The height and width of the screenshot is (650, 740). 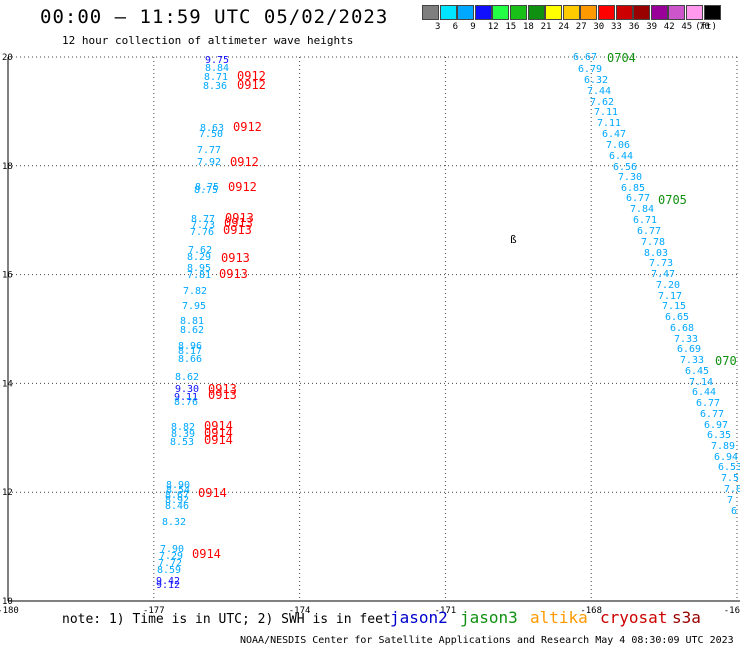 What do you see at coordinates (170, 563) in the screenshot?
I see `western-swh-value: 7.72` at bounding box center [170, 563].